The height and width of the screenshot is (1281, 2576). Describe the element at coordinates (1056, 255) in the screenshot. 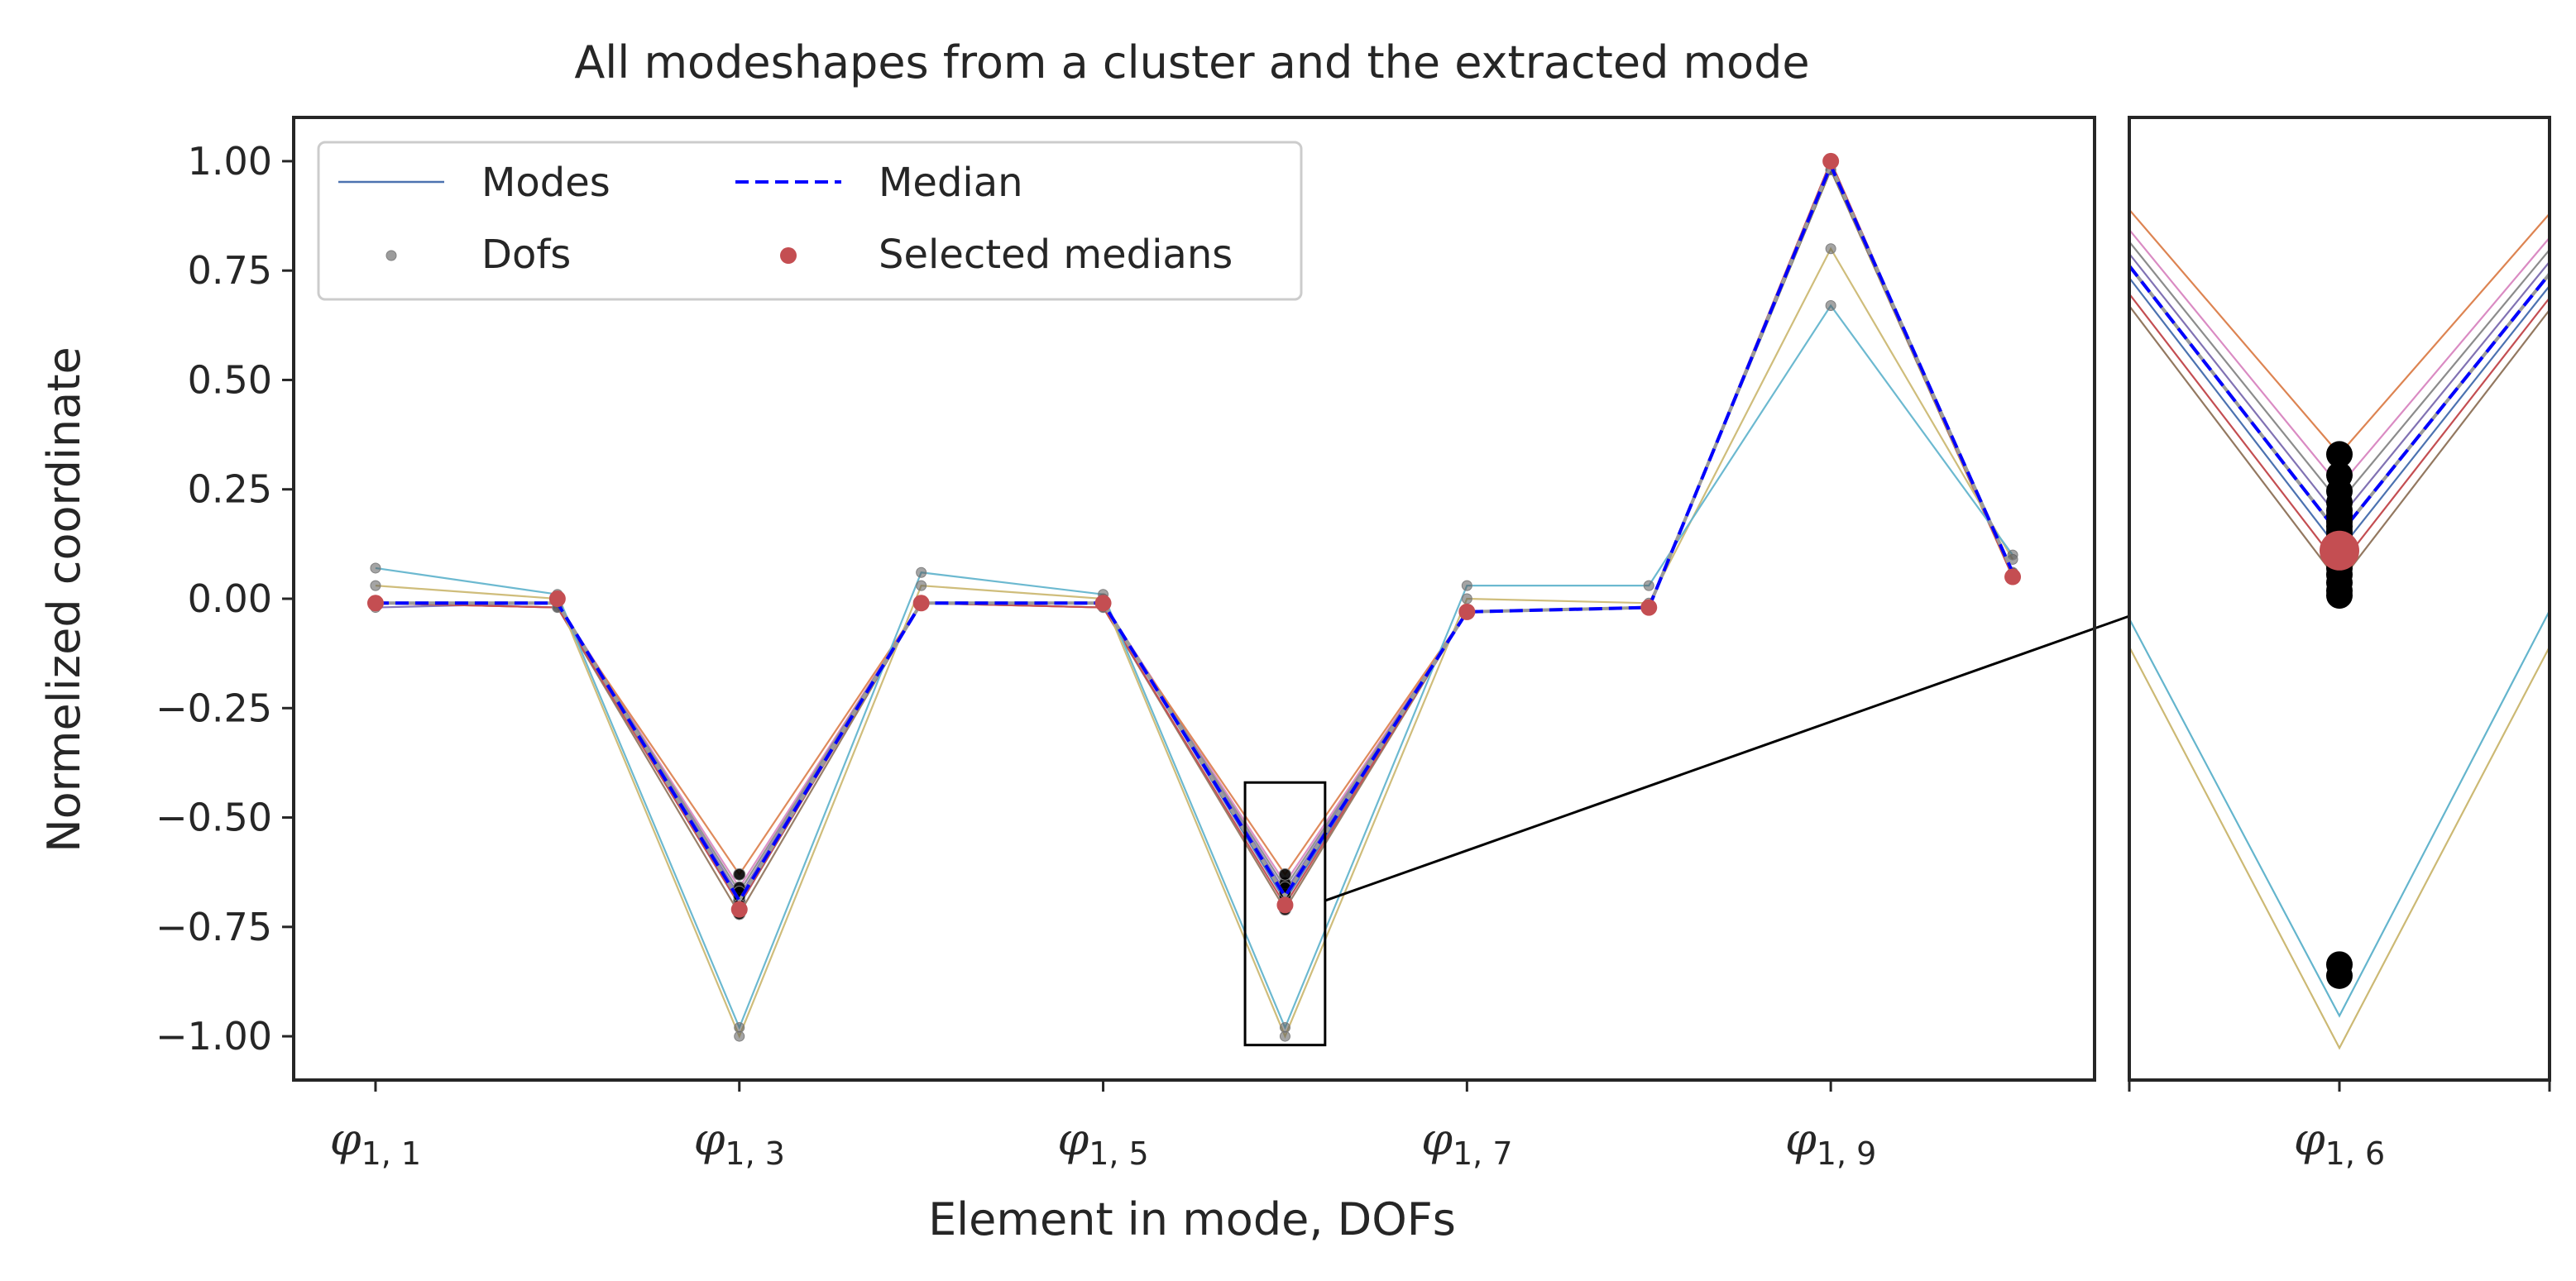

I see `legend-selected-medians-label: Selected medians` at that location.